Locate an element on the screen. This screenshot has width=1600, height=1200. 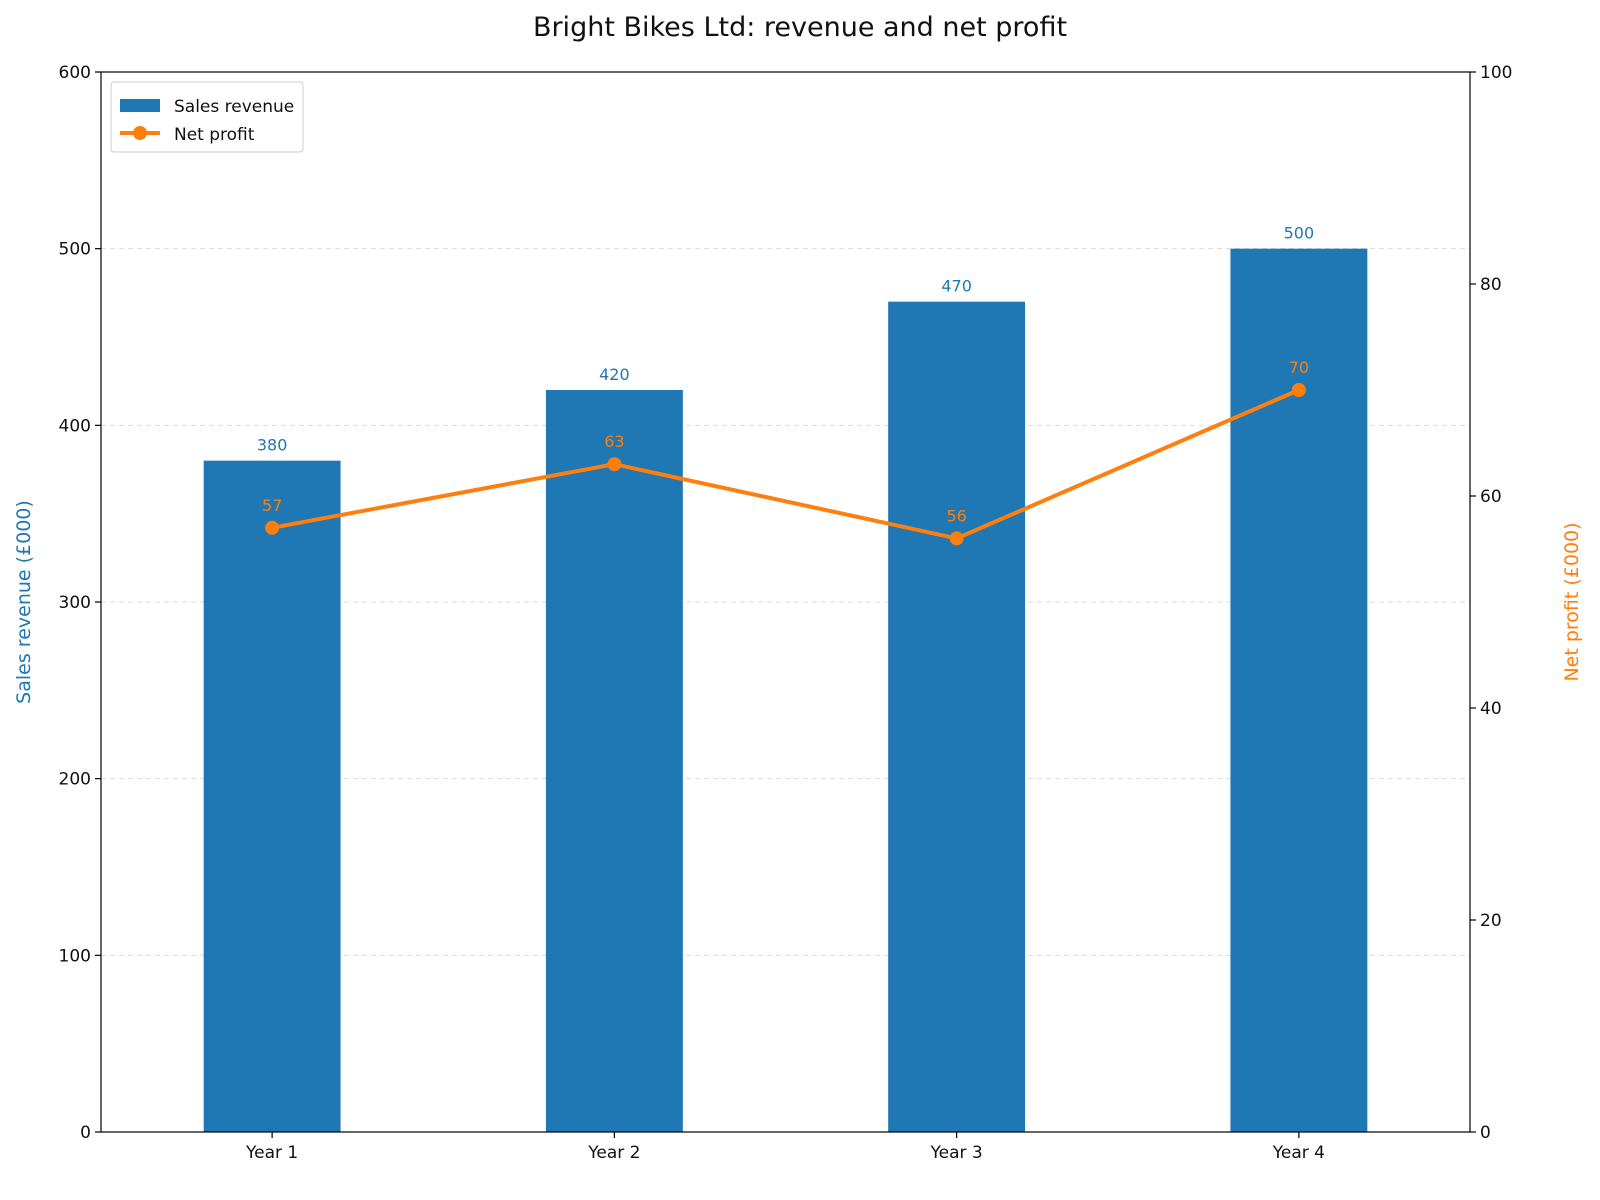
line-series is located at coordinates (785, 464).